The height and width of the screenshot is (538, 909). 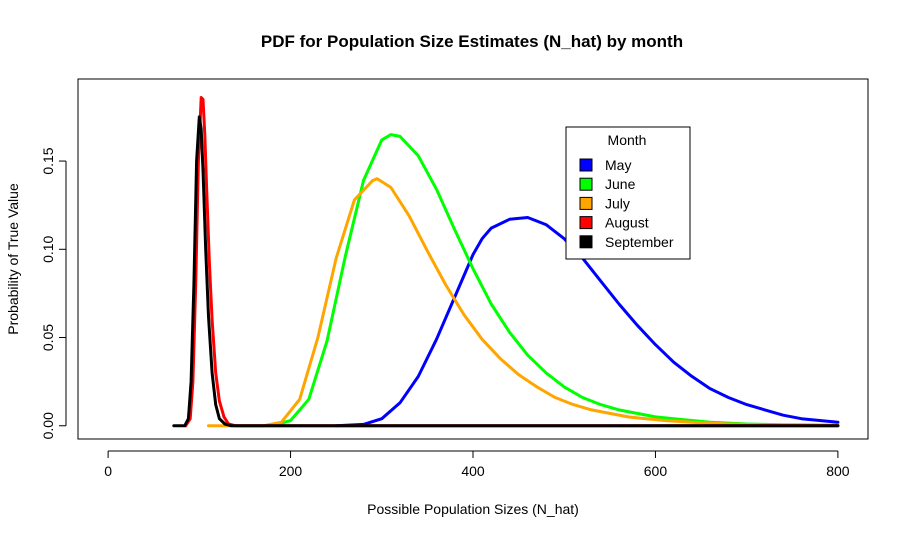 I want to click on x-axis: 0 200 400 600 800, so click(x=477, y=464).